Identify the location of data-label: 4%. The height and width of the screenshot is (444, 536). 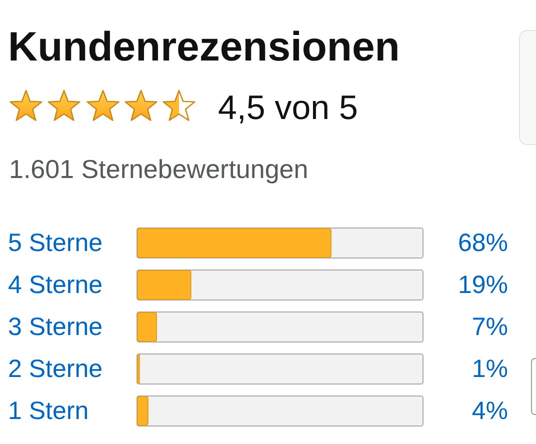
(490, 411).